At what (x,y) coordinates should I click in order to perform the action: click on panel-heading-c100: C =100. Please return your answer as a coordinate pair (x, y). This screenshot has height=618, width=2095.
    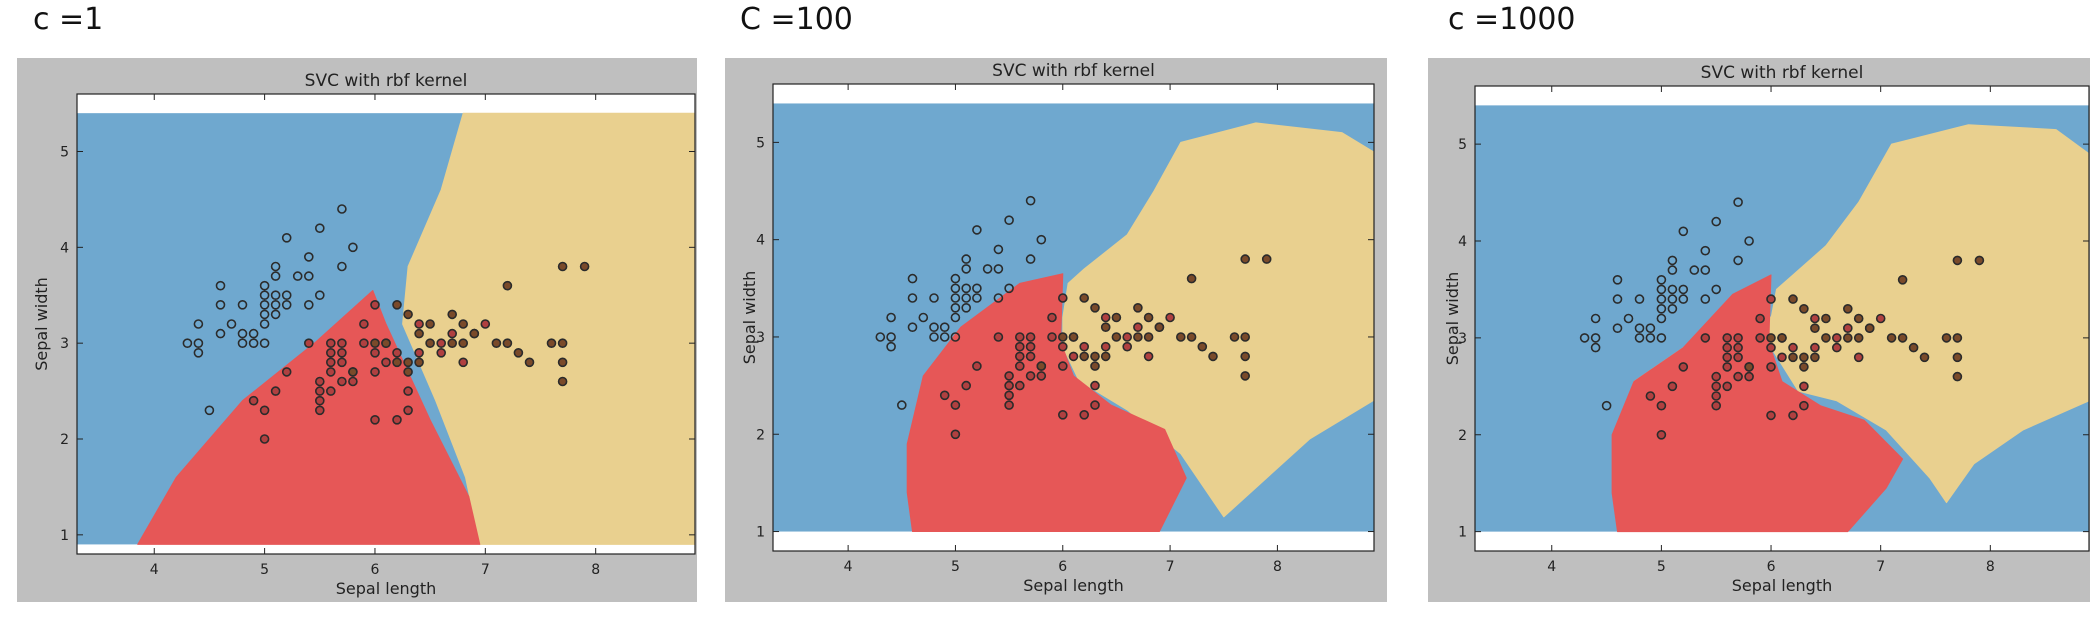
    Looking at the image, I should click on (796, 19).